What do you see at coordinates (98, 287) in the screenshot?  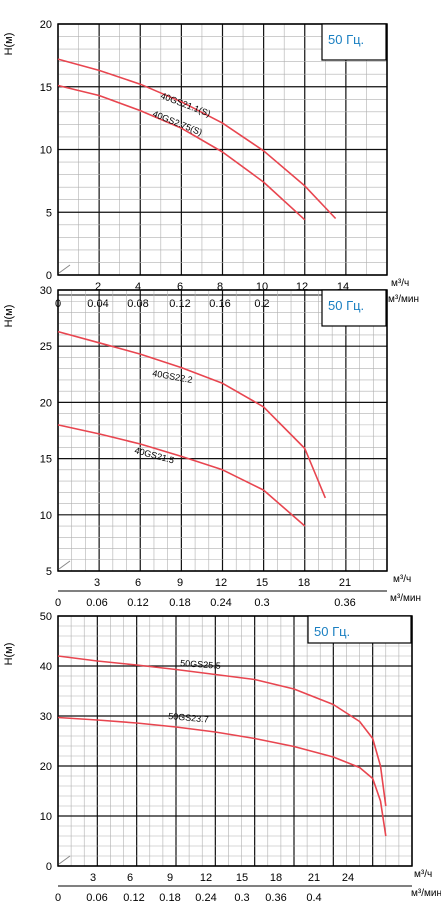 I see `x-tick-label-flow-m3h: 2` at bounding box center [98, 287].